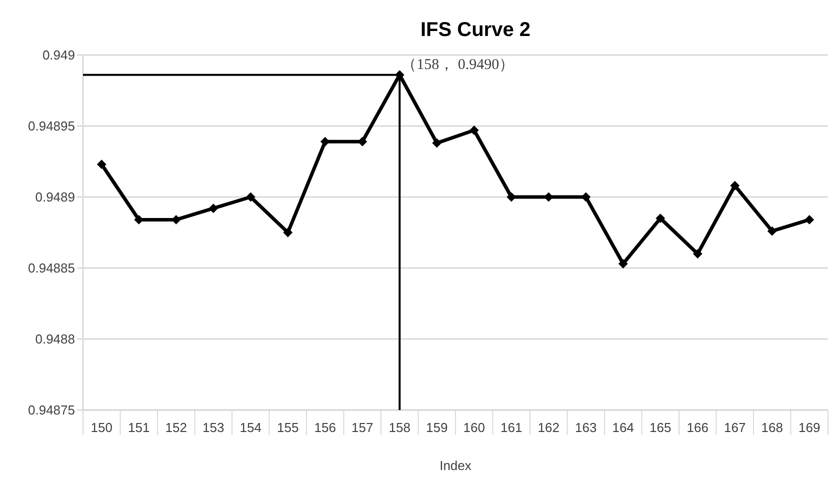 The image size is (834, 480). Describe the element at coordinates (511, 427) in the screenshot. I see `x-tick-label: 161` at that location.